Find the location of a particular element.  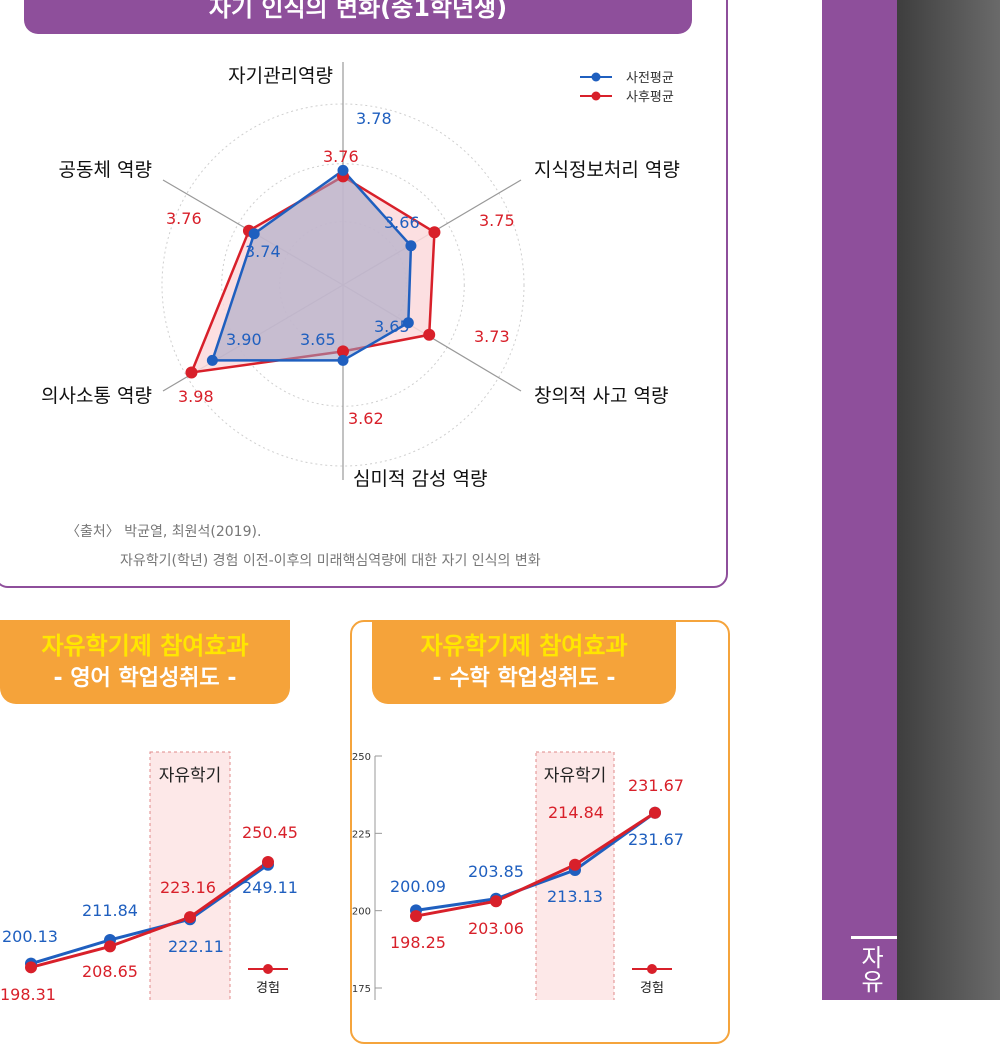

radar-post-value-0: 3.76 is located at coordinates (341, 156).